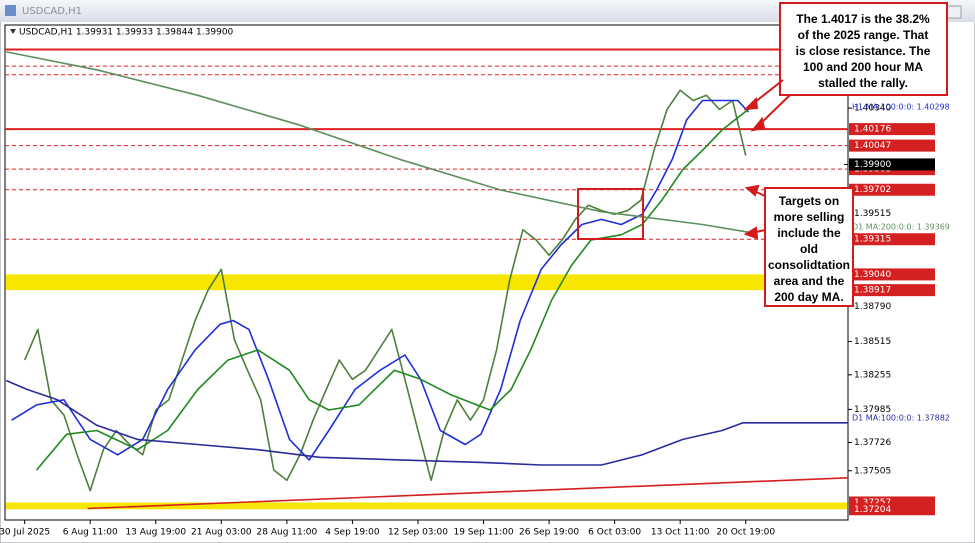 The width and height of the screenshot is (975, 543). I want to click on y-tick-label: 1.37985, so click(872, 410).